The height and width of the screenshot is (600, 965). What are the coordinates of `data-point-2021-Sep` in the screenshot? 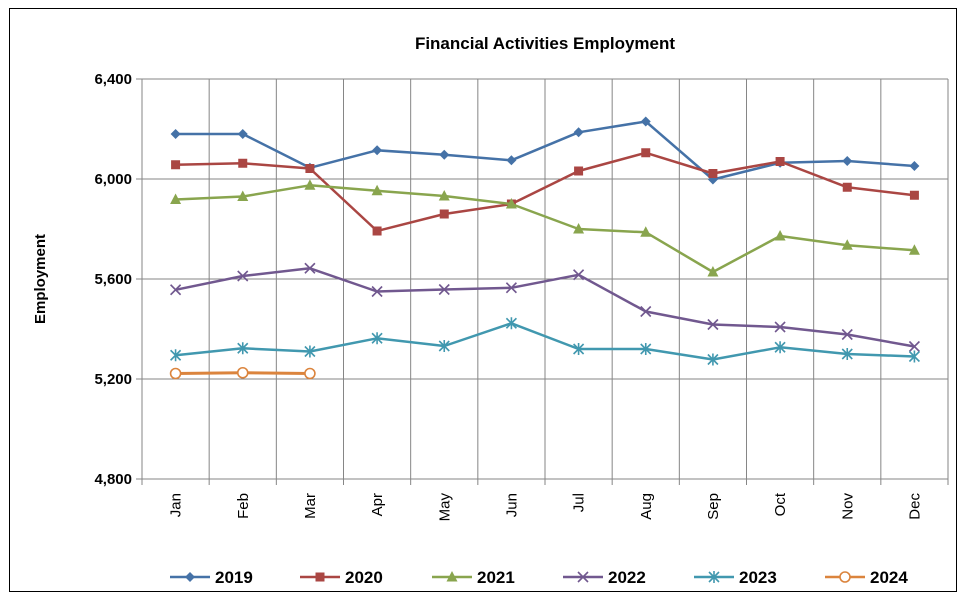 It's located at (713, 271).